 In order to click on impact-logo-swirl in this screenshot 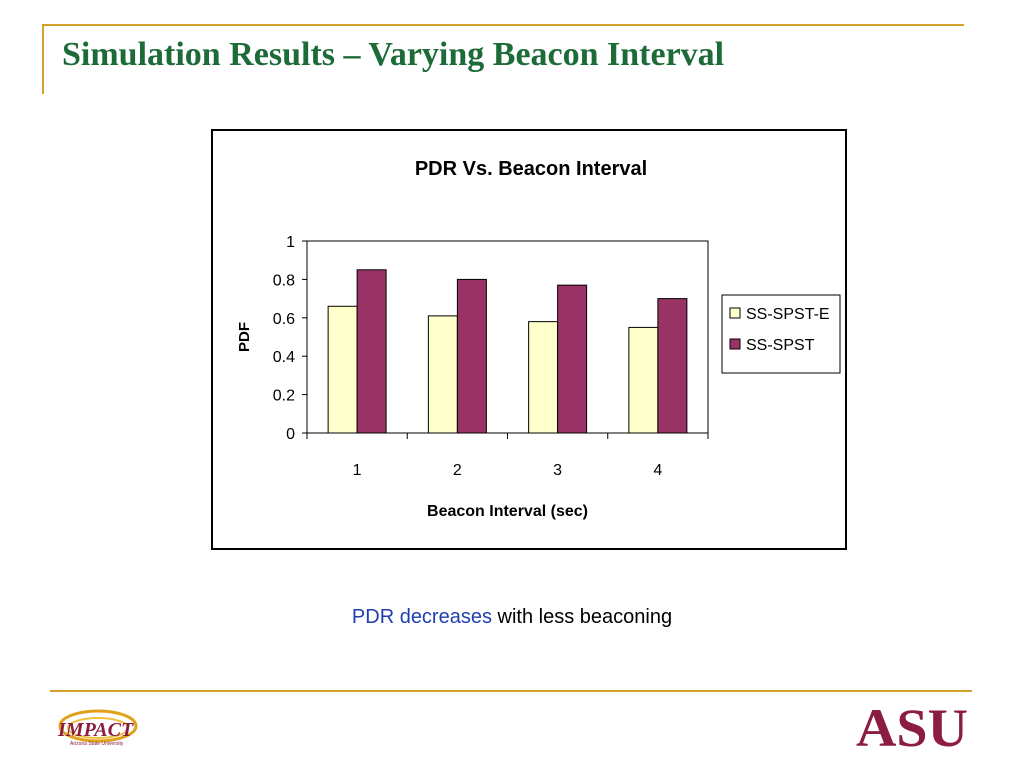, I will do `click(98, 726)`.